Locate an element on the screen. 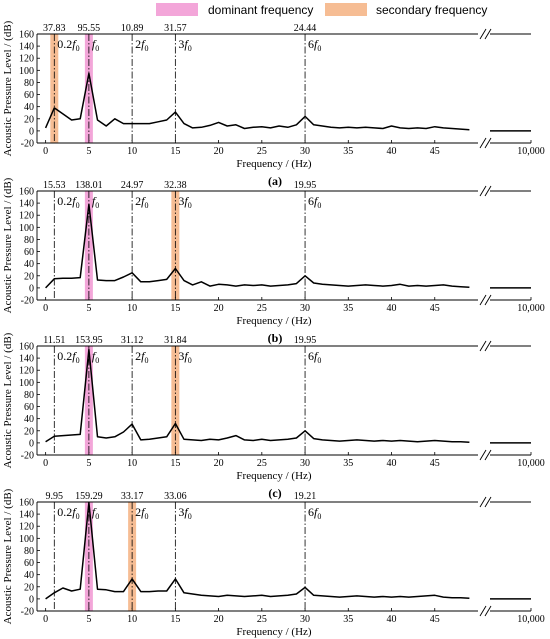  harmonic-value: 10.89 is located at coordinates (132, 28).